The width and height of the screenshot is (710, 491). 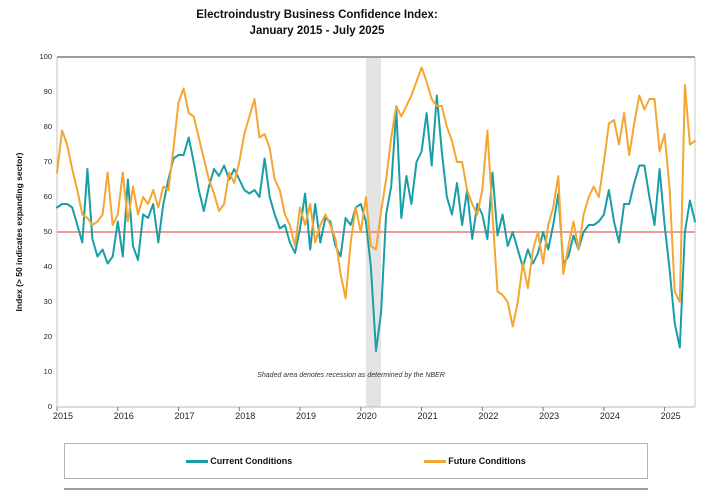 I want to click on x-tick-label: 2022, so click(x=488, y=416).